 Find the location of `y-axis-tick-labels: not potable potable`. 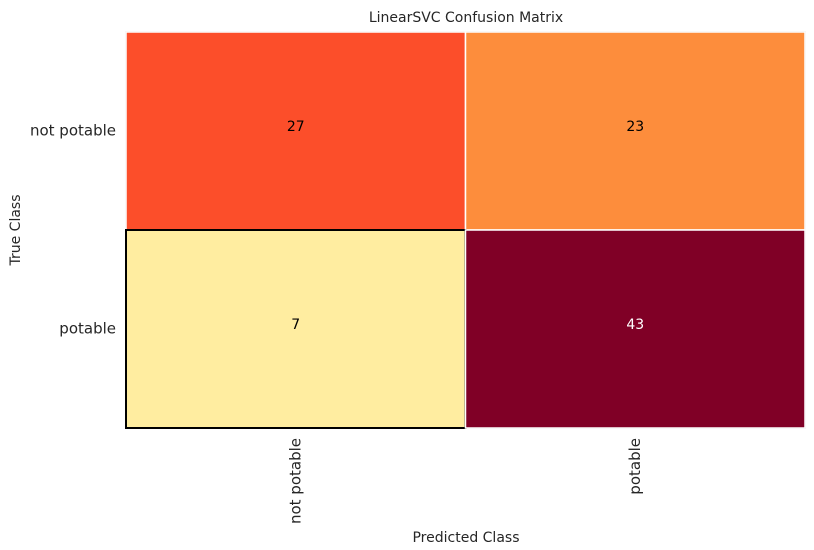

y-axis-tick-labels: not potable potable is located at coordinates (73, 230).